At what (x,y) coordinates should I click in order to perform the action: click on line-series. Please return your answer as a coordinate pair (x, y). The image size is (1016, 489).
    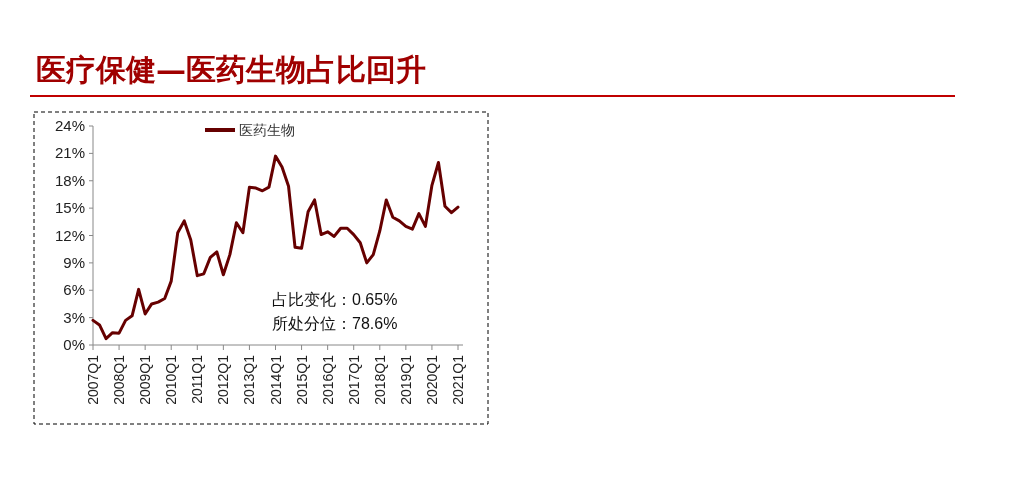
    Looking at the image, I should click on (275, 247).